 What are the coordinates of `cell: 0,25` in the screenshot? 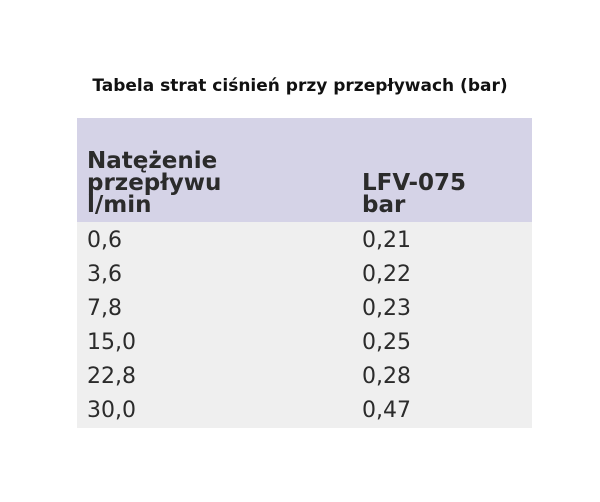 It's located at (386, 342).